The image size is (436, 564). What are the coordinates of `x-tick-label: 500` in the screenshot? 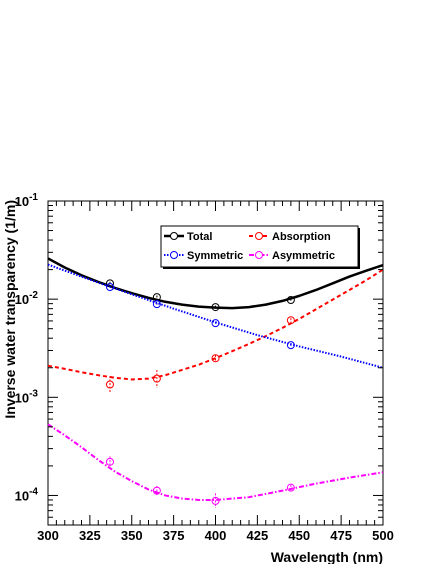 It's located at (383, 535).